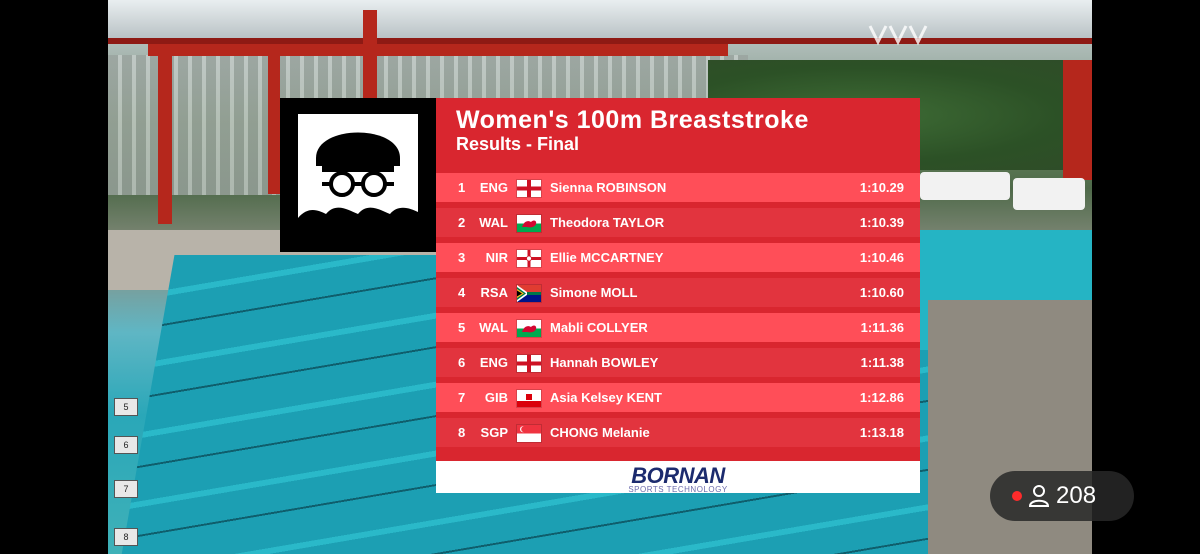  I want to click on result-row: 1 ENG Sienna ROBINSON 1:10.29, so click(678, 187).